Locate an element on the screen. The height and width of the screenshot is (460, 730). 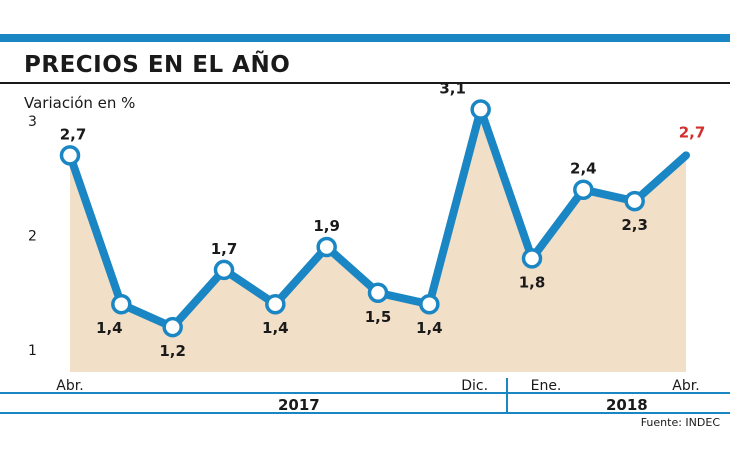
data-label: 1,7 is located at coordinates (224, 249).